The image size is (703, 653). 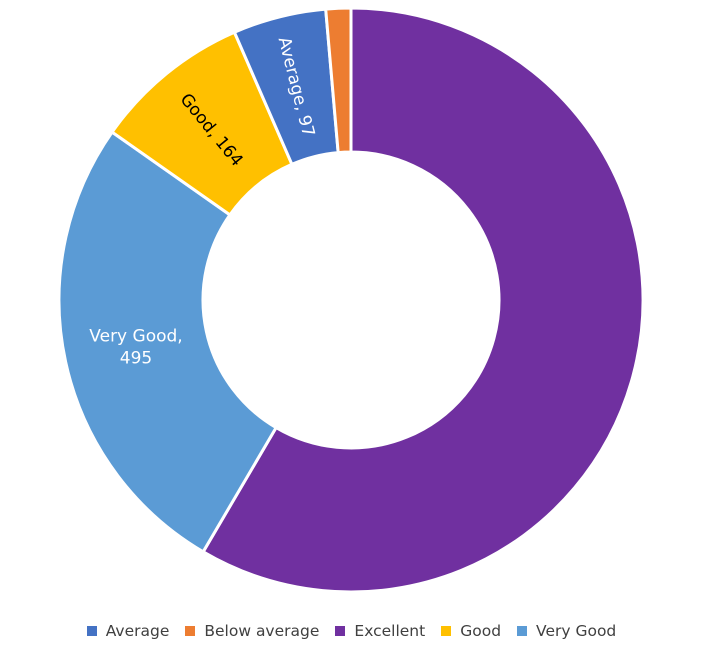 I want to click on legend-item-average: Average, so click(x=128, y=631).